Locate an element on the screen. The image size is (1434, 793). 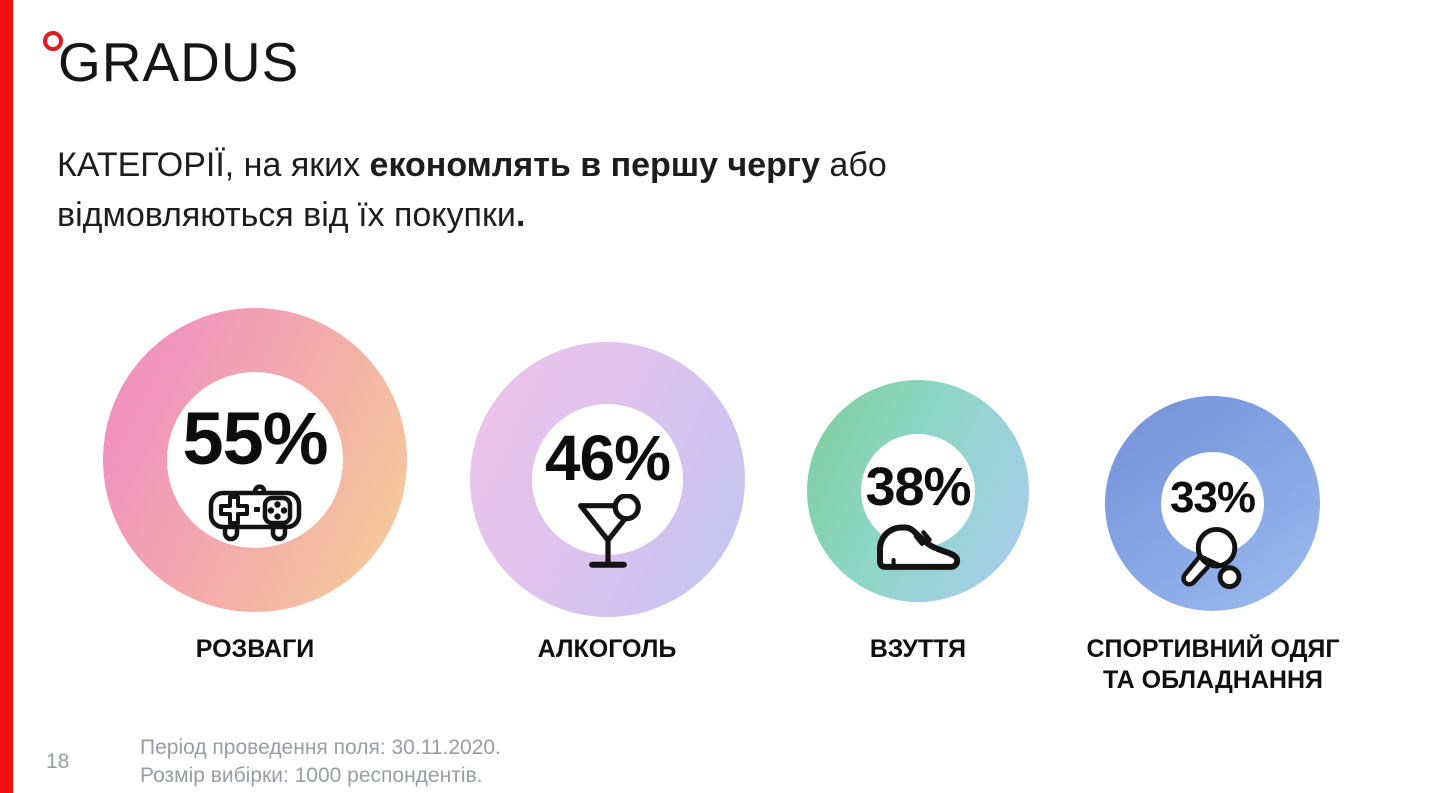
gamepad-icon is located at coordinates (255, 513).